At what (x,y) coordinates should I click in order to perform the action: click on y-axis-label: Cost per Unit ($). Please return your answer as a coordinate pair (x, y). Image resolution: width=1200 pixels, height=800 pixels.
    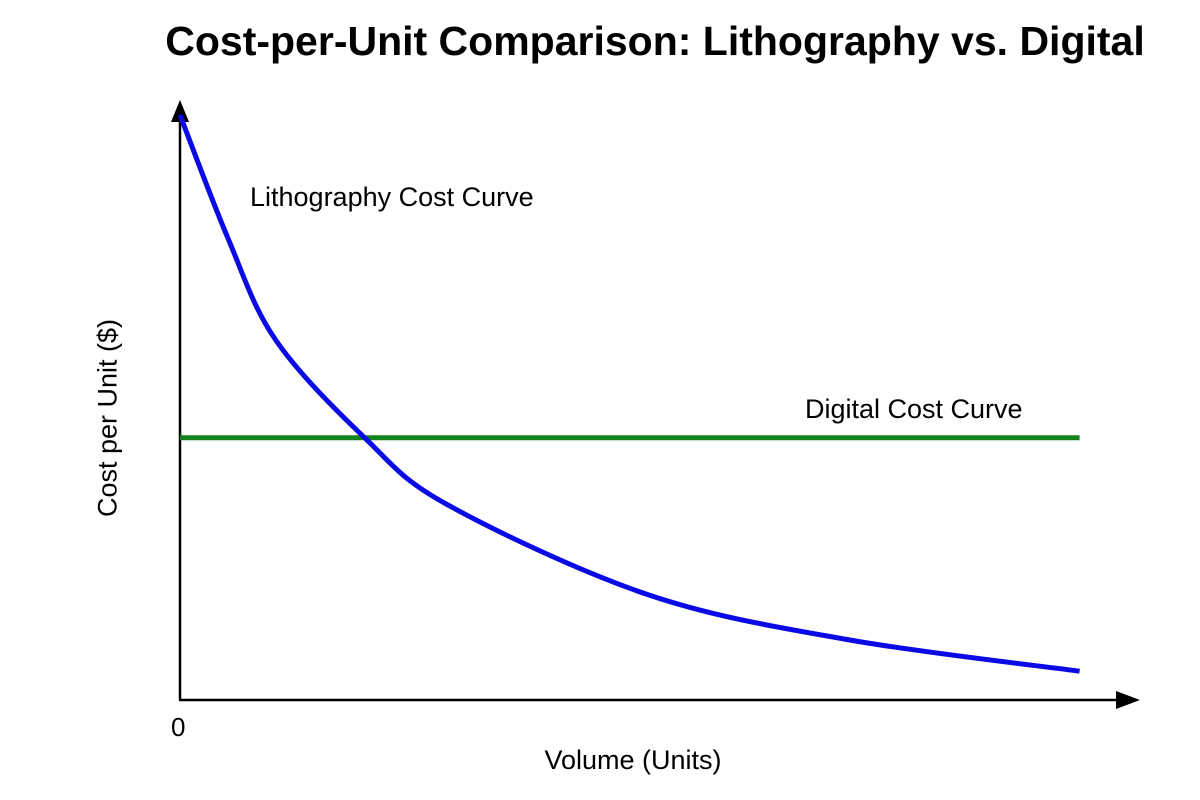
    Looking at the image, I should click on (107, 418).